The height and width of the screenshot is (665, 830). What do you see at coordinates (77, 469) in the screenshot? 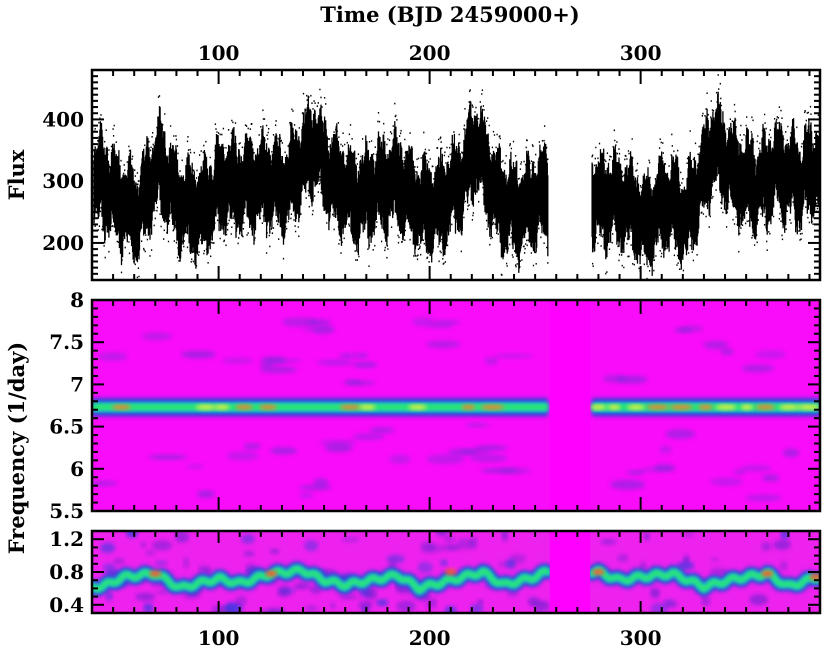
I see `y-tick-label: 6` at bounding box center [77, 469].